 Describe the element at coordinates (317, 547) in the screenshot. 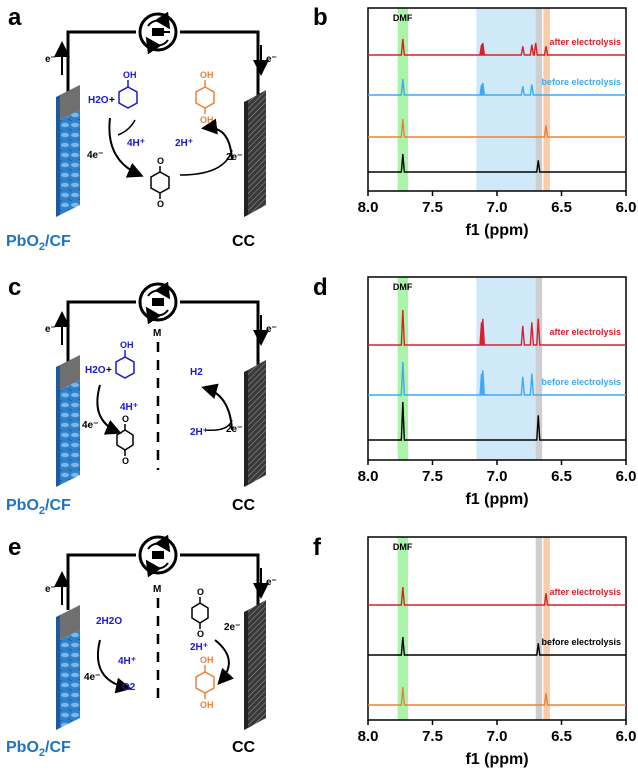

I see `panel-label-f: f` at that location.